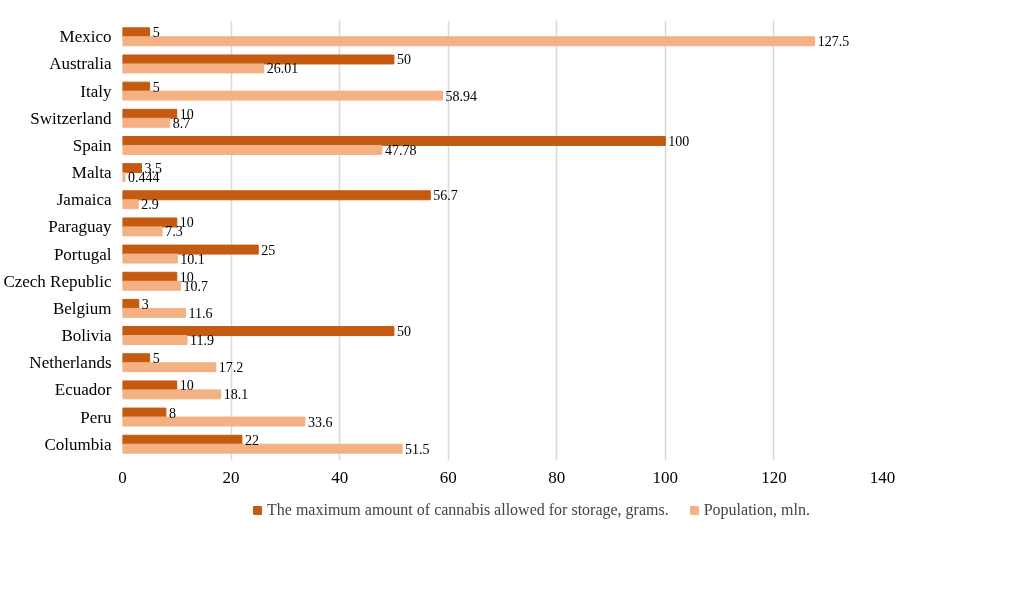  I want to click on x-tick-label: 40, so click(340, 477).